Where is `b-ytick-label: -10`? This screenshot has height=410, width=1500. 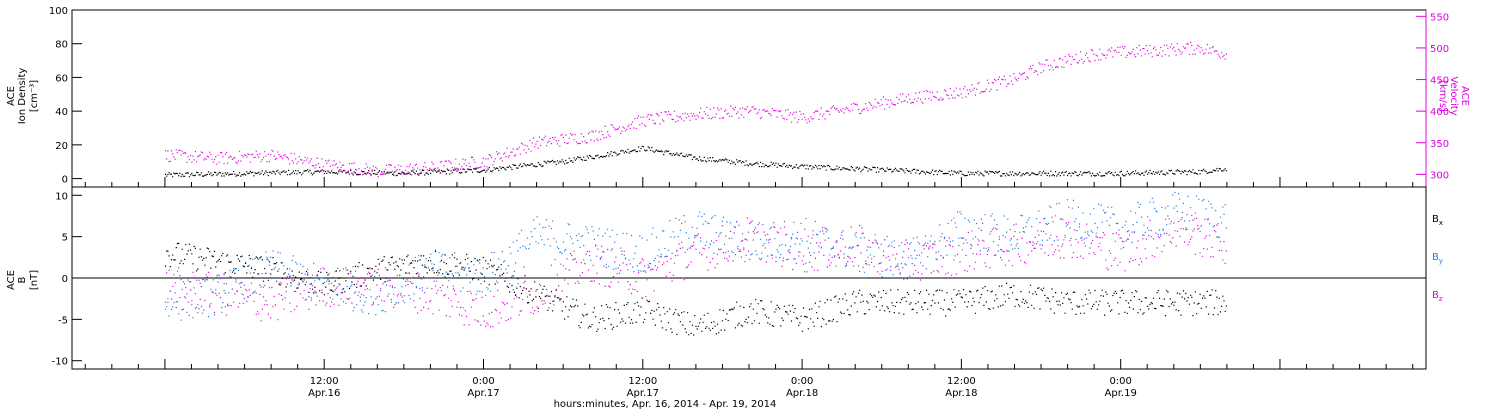 b-ytick-label: -10 is located at coordinates (60, 362).